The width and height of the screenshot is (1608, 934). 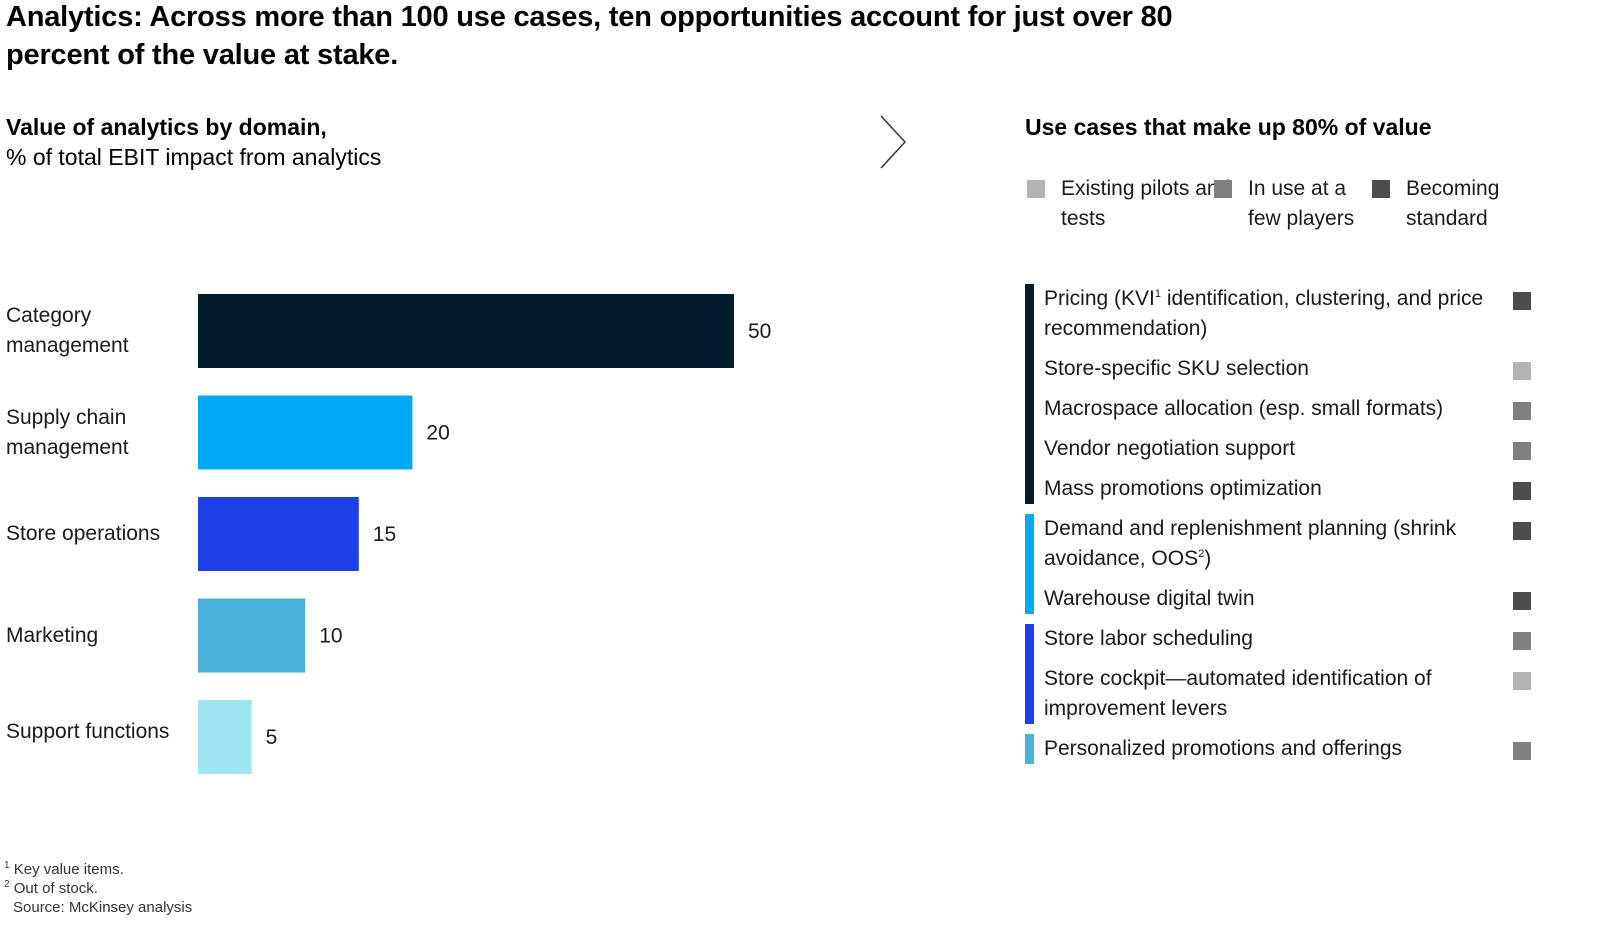 I want to click on use-case-item: Store labor scheduling, so click(x=1278, y=639).